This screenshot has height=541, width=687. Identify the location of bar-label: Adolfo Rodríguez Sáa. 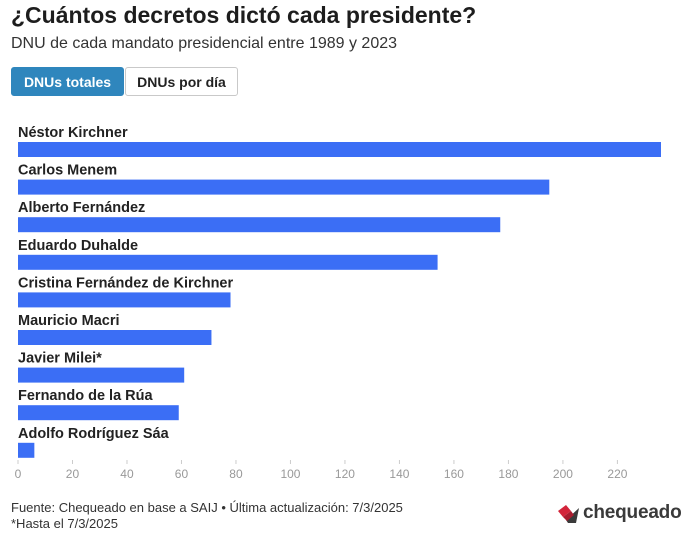
(94, 434).